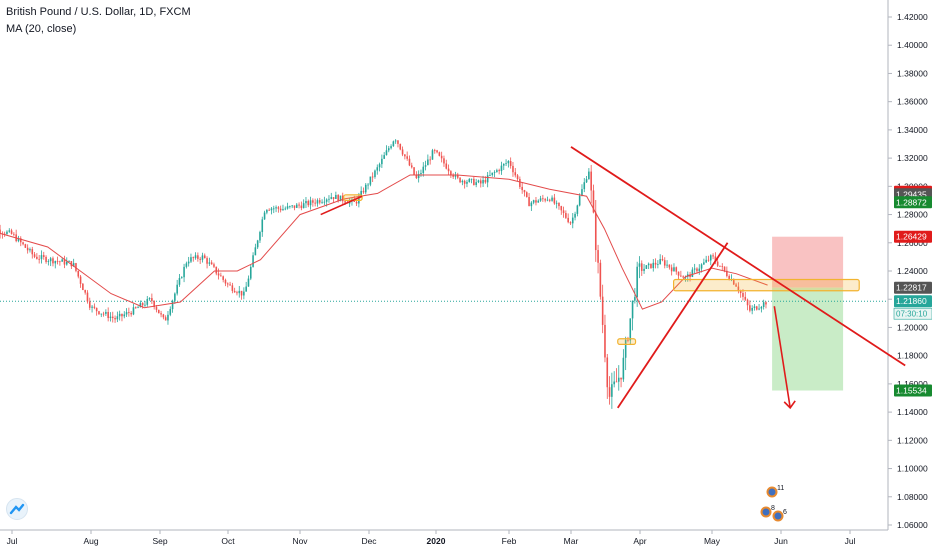  What do you see at coordinates (910, 275) in the screenshot?
I see `price-axis` at bounding box center [910, 275].